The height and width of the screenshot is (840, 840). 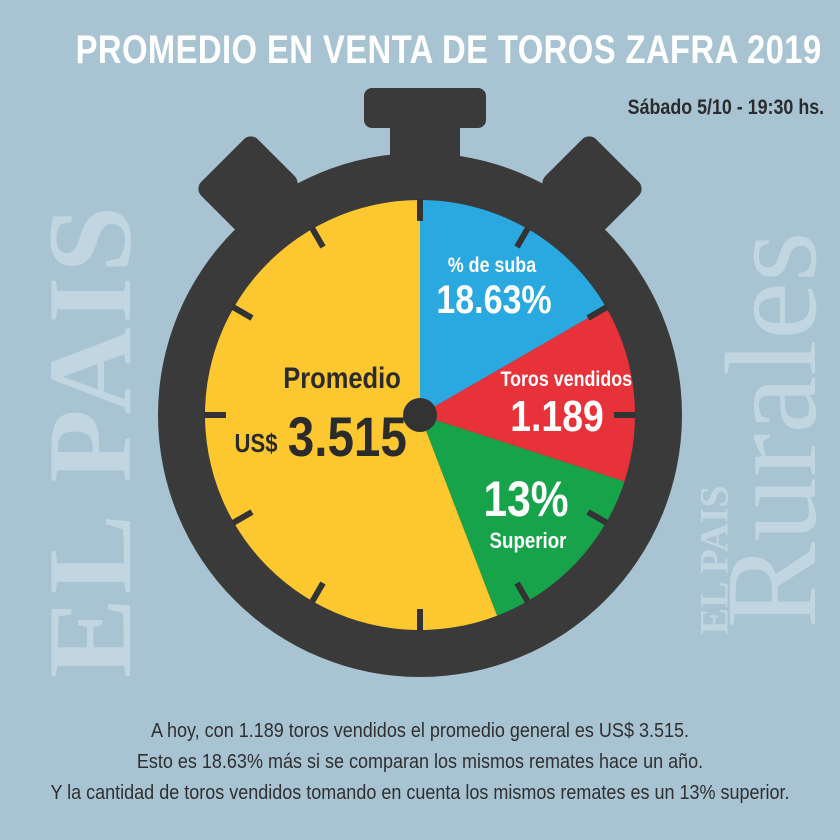 What do you see at coordinates (342, 378) in the screenshot?
I see `promedio-label: Promedio` at bounding box center [342, 378].